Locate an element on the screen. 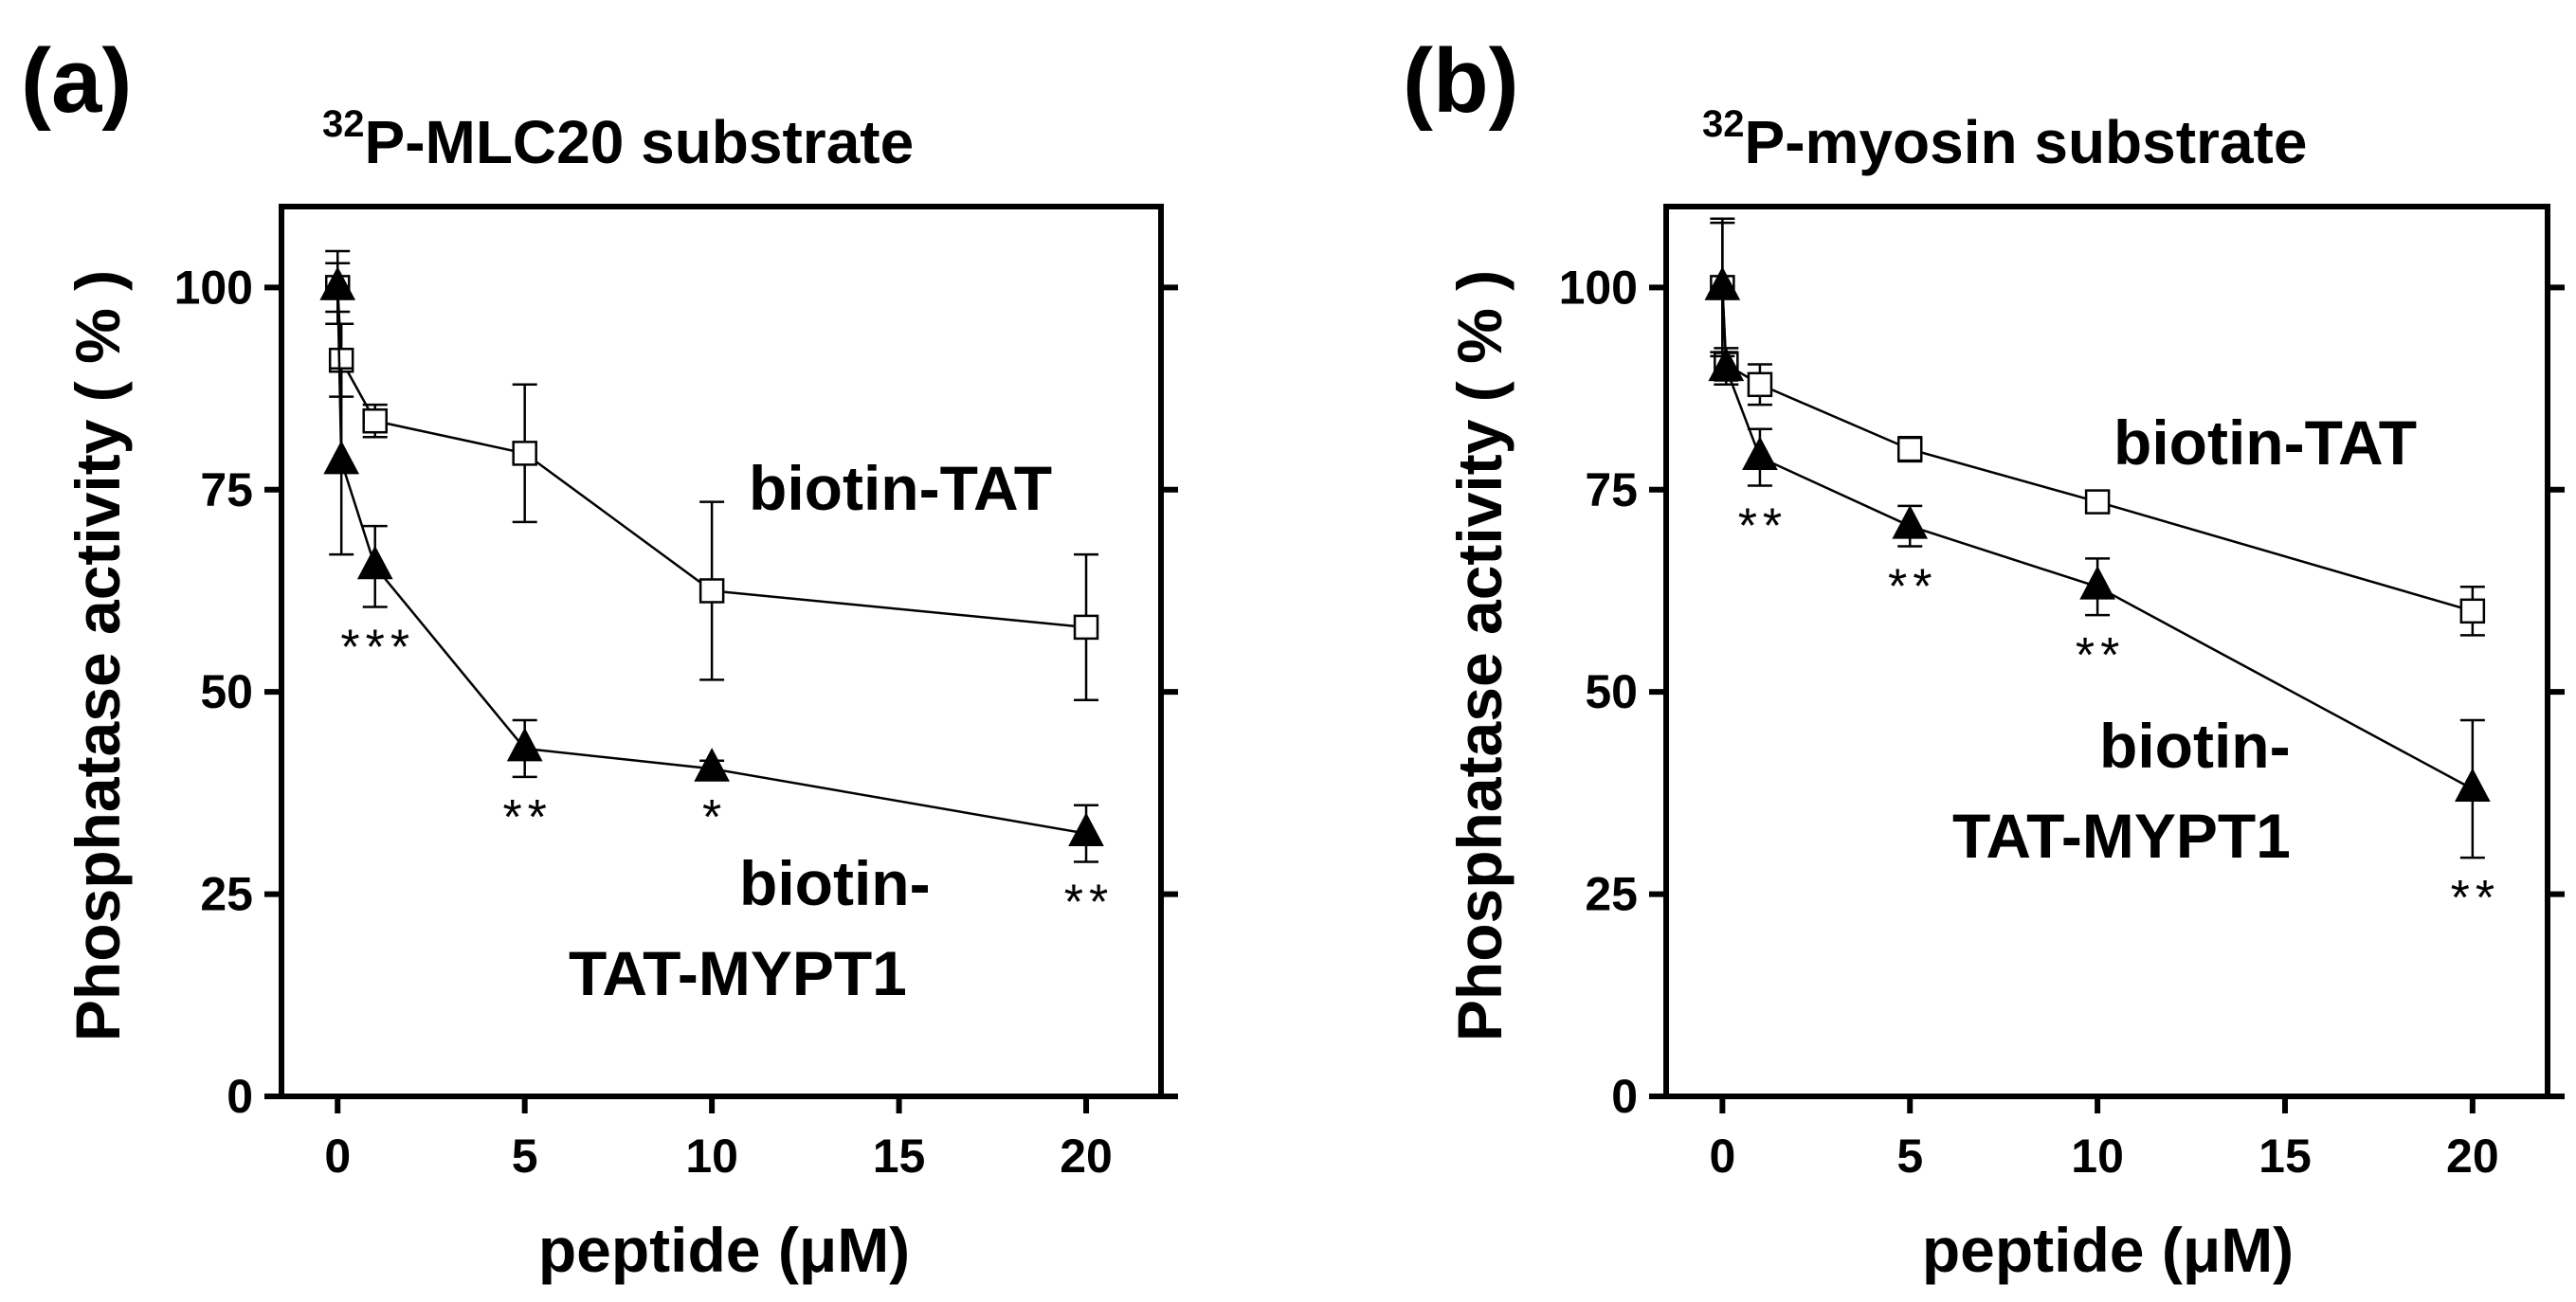  panel-a-y-tick-label: 0 is located at coordinates (240, 1096).